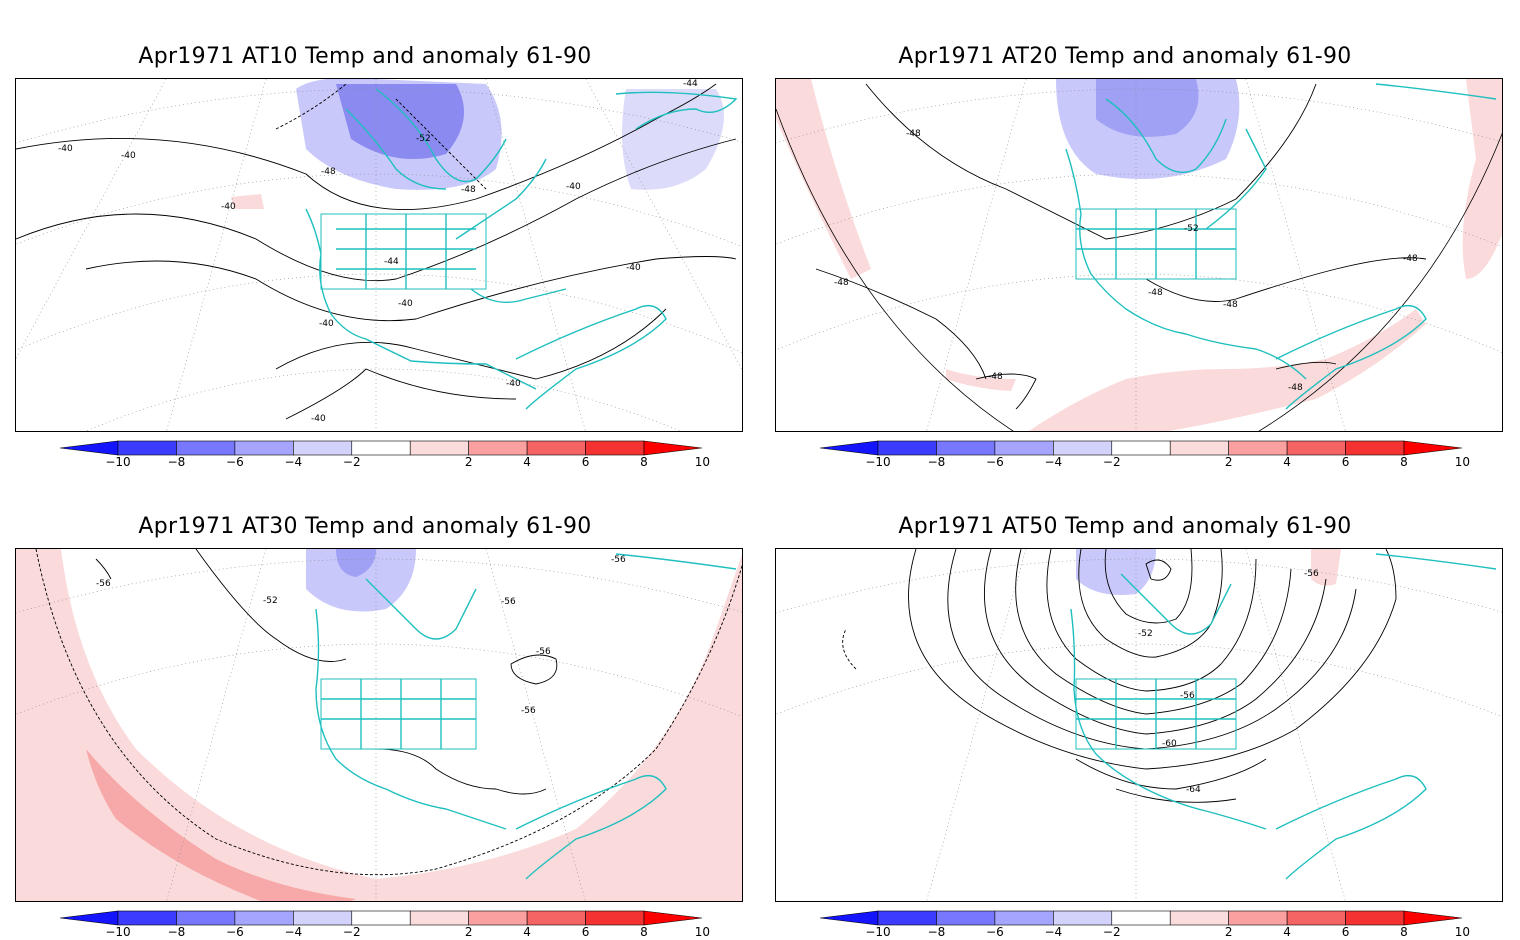 This screenshot has width=1520, height=940. Describe the element at coordinates (644, 932) in the screenshot. I see `colorbar-tick-label: 8` at that location.